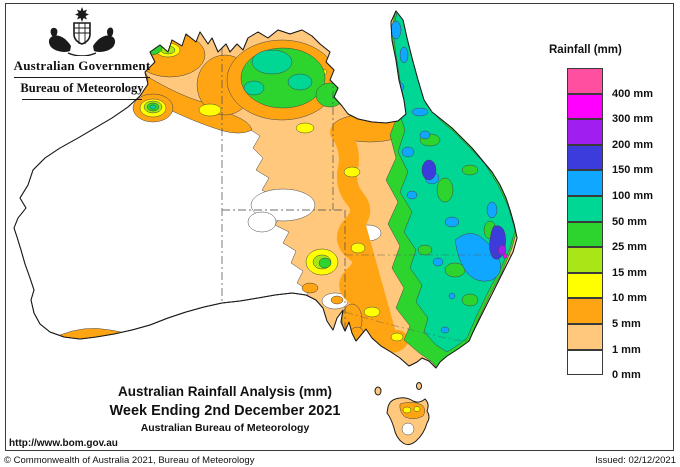  I want to click on issued-date: Issued: 02/12/2021, so click(635, 460).